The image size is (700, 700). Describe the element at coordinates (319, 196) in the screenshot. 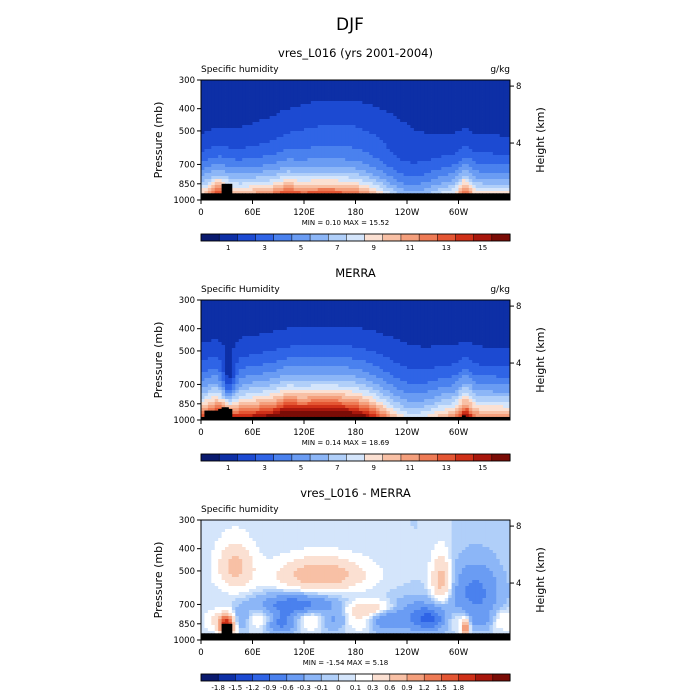

I see `topography-mask` at that location.